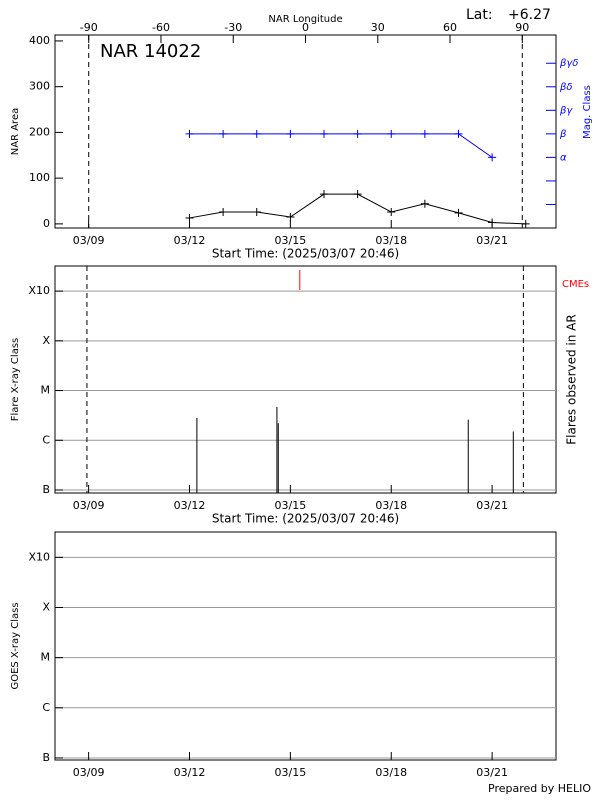 The image size is (600, 800). What do you see at coordinates (150, 51) in the screenshot?
I see `chart-title: NAR 14022` at bounding box center [150, 51].